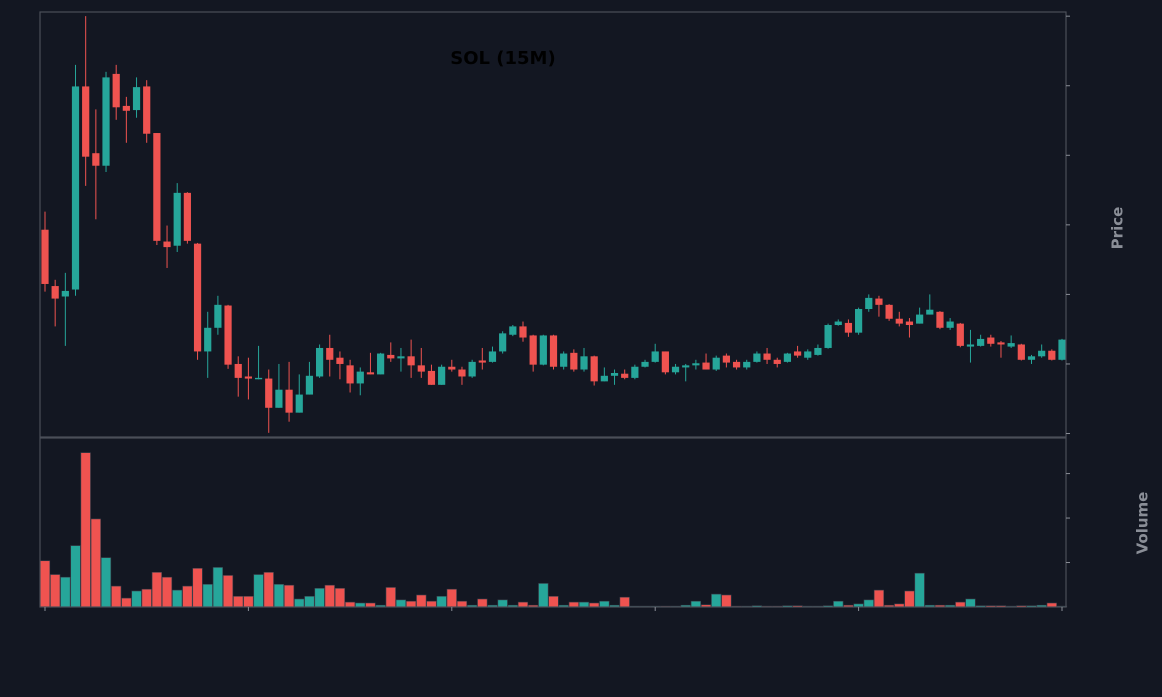 Image resolution: width=1162 pixels, height=697 pixels. What do you see at coordinates (1118, 228) in the screenshot?
I see `y-axis-label: Price` at bounding box center [1118, 228].